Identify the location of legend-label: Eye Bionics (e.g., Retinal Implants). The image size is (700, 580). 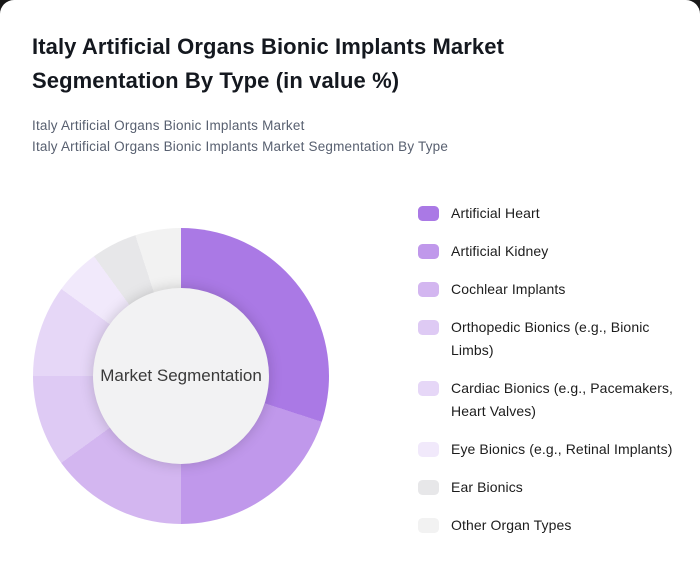
(562, 449).